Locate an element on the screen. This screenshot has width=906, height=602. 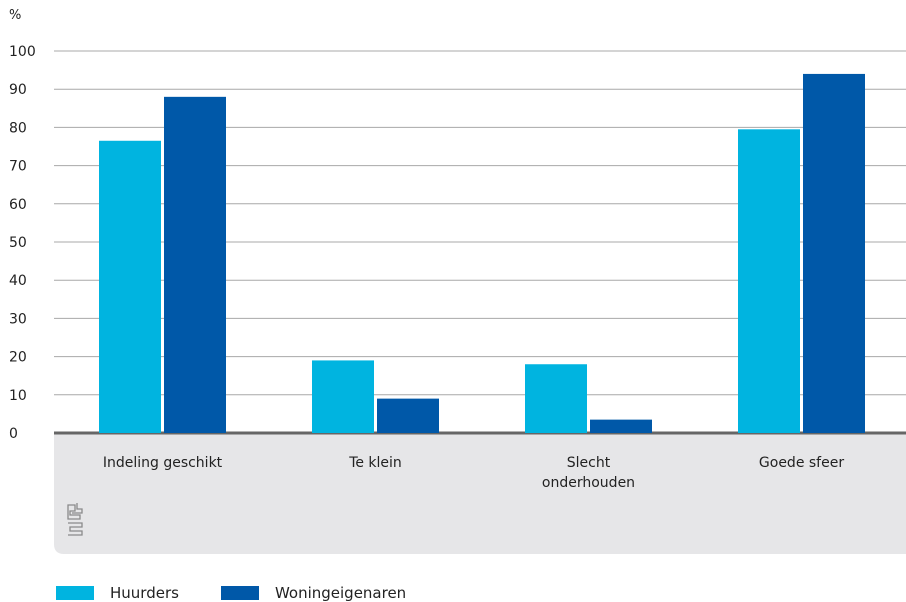
legend: Huurders Woningeigenaren is located at coordinates (252, 593).